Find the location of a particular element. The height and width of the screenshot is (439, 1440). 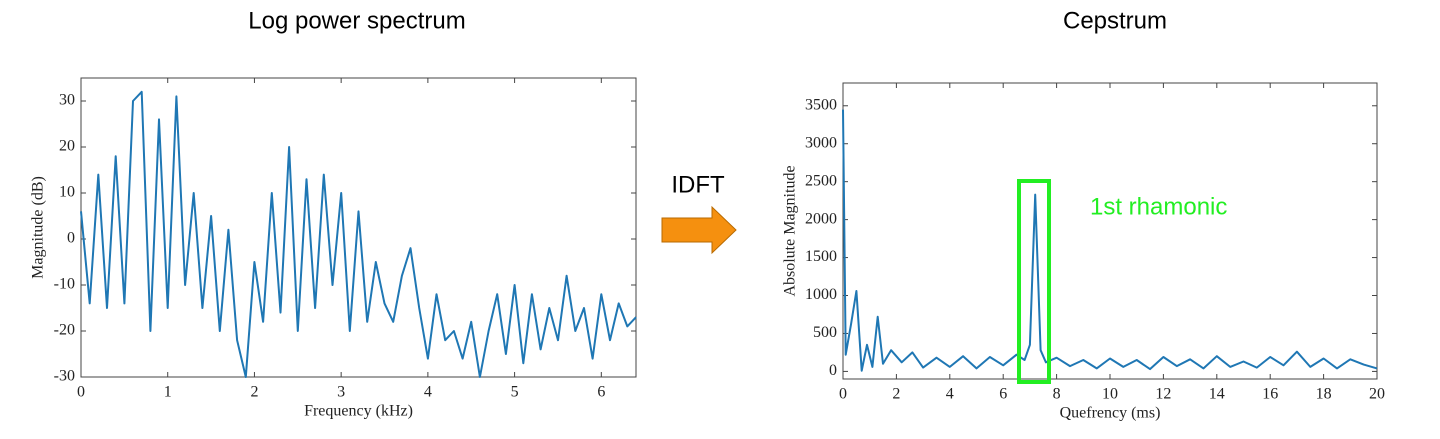

annotation: 1st rhamonic is located at coordinates (1158, 206).